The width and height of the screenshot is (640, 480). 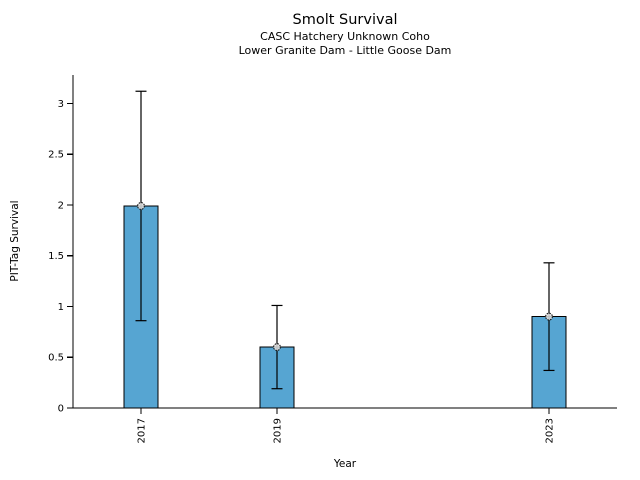 I want to click on data-point-marker-2023, so click(x=549, y=316).